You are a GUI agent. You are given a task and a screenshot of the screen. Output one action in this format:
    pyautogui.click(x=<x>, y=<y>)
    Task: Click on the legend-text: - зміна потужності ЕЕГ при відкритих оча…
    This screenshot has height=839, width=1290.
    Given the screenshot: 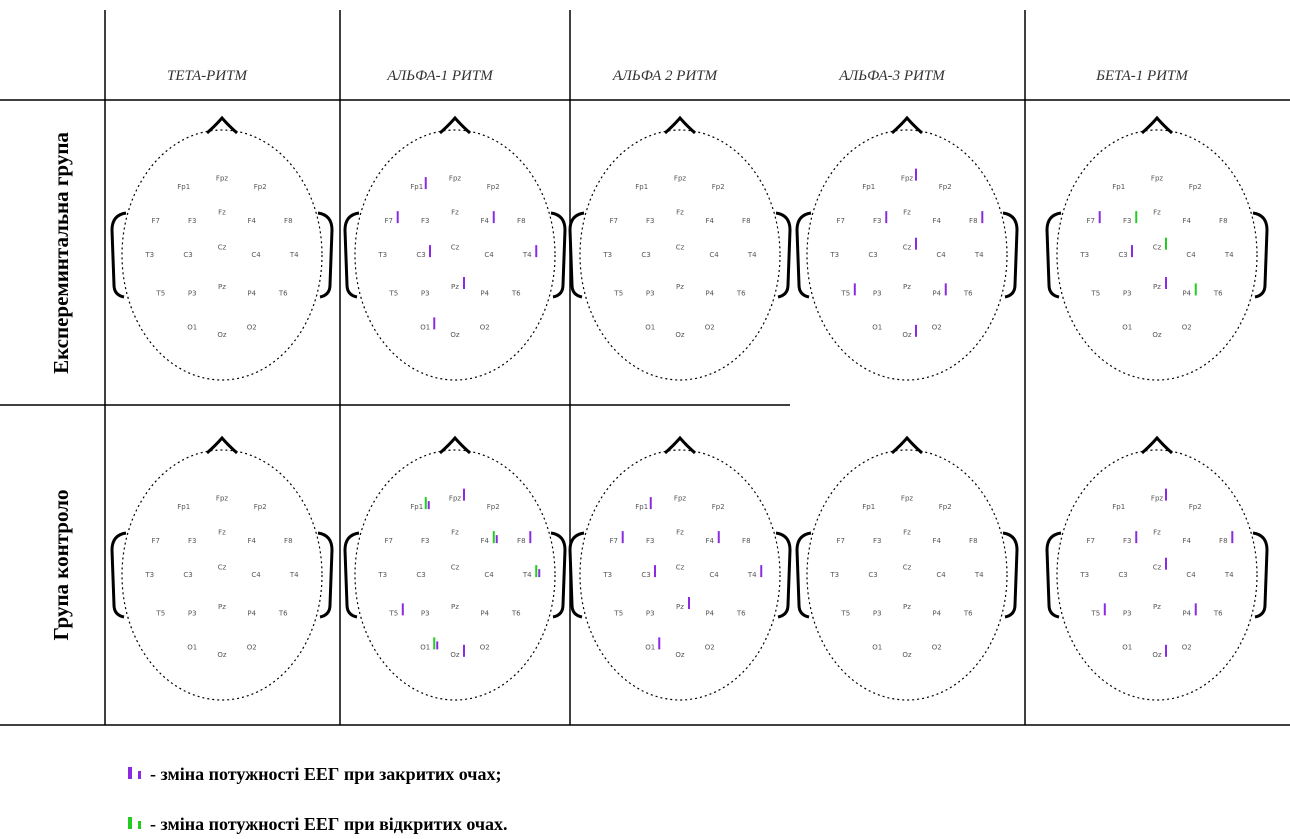 What is the action you would take?
    pyautogui.click(x=329, y=824)
    